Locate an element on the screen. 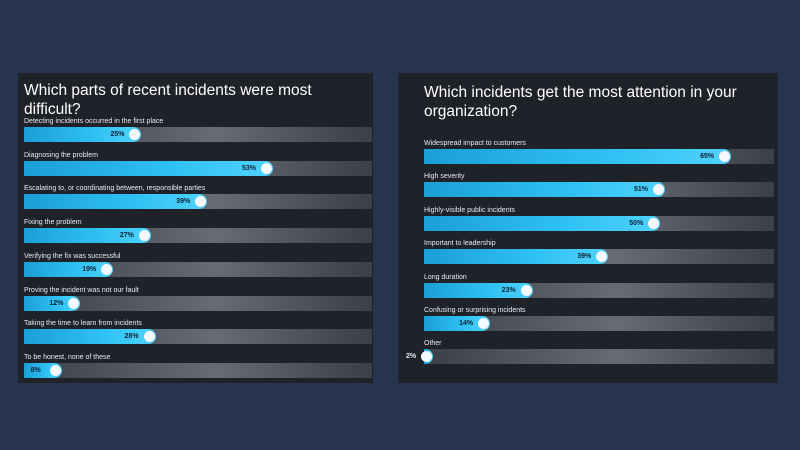  bar-value-label: 14% is located at coordinates (466, 323).